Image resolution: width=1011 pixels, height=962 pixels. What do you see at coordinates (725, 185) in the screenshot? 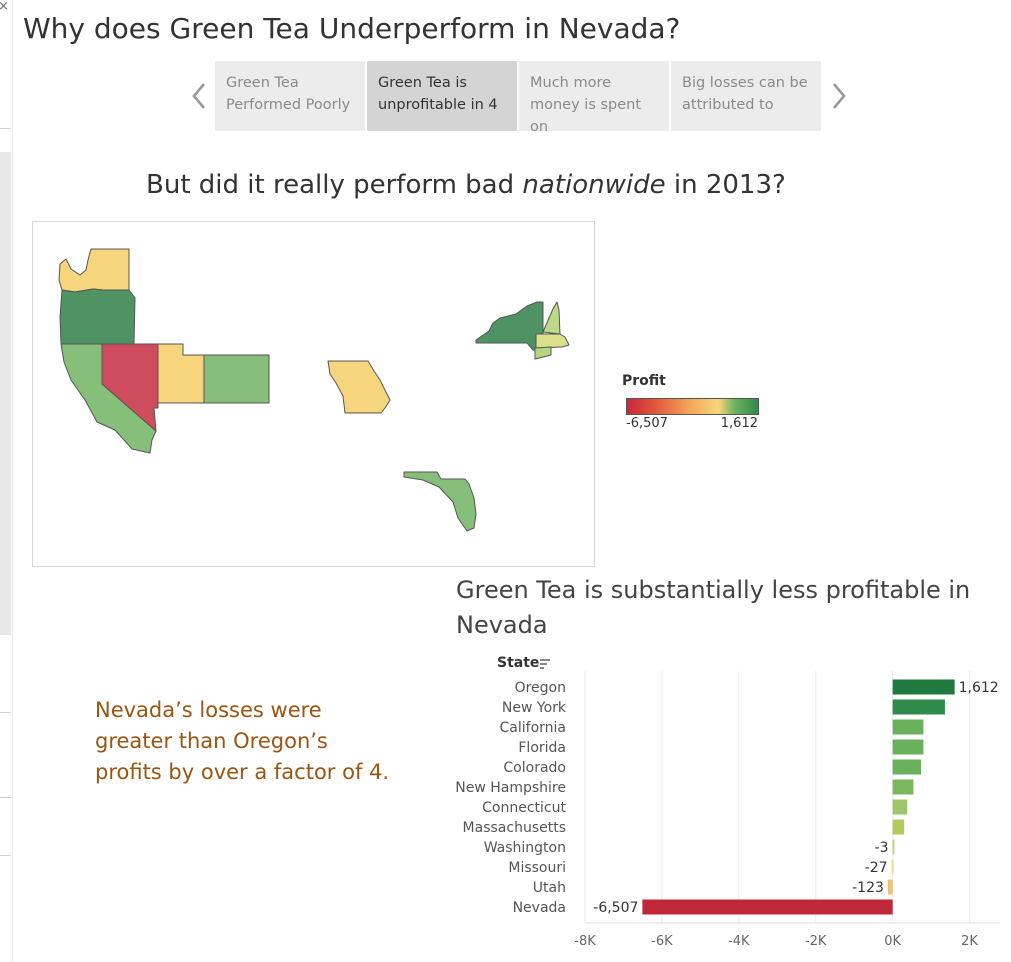
I see `subtitle-text-end: in 2013?` at bounding box center [725, 185].